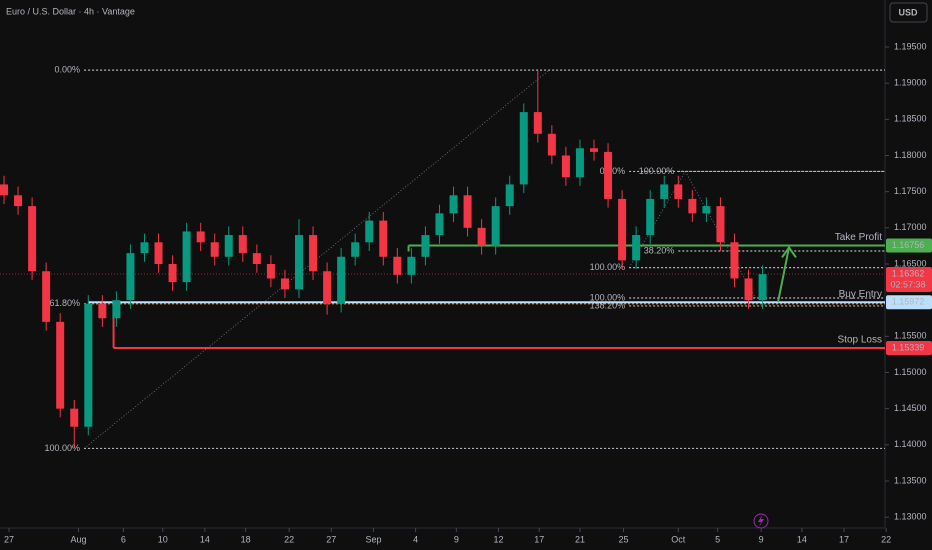 This screenshot has height=550, width=932. Describe the element at coordinates (608, 305) in the screenshot. I see `fib-label: 138.20%` at that location.